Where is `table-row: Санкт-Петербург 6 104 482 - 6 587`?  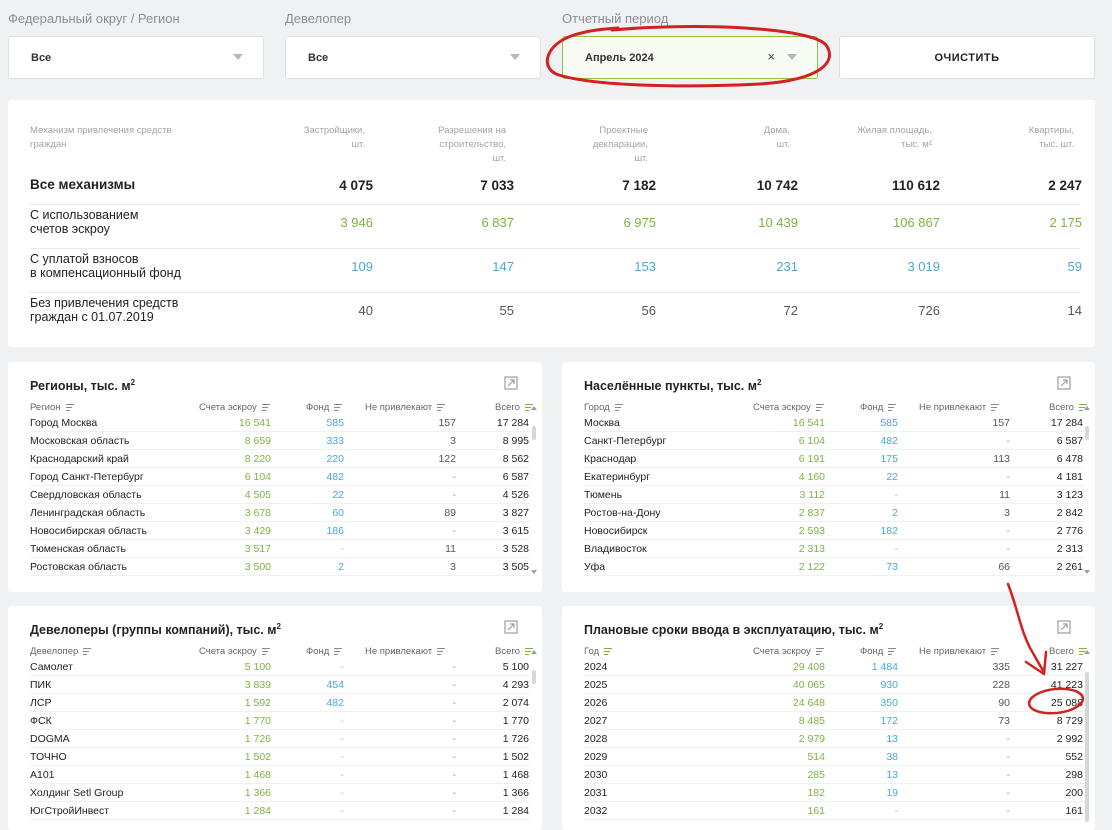
table-row: Санкт-Петербург 6 104 482 - 6 587 is located at coordinates (834, 441).